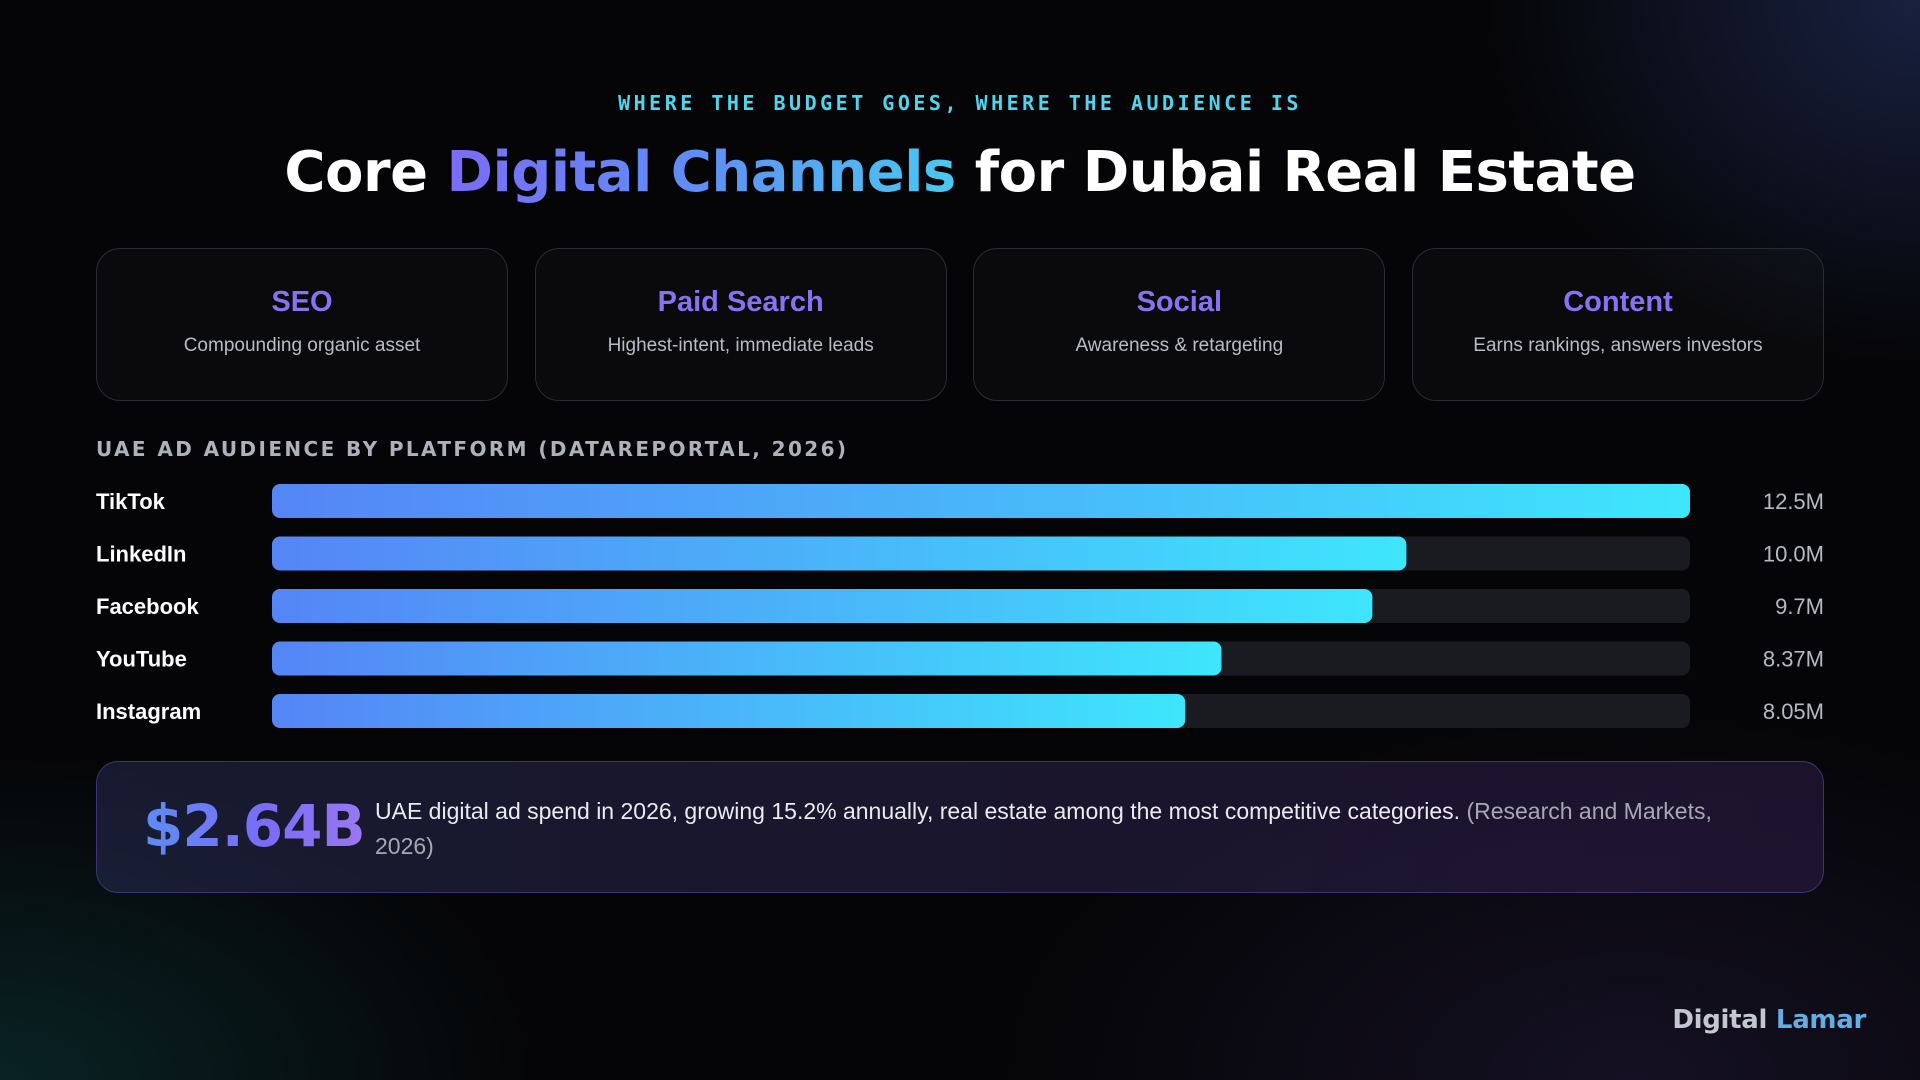 The width and height of the screenshot is (1920, 1080). What do you see at coordinates (302, 302) in the screenshot?
I see `card-title: SEO` at bounding box center [302, 302].